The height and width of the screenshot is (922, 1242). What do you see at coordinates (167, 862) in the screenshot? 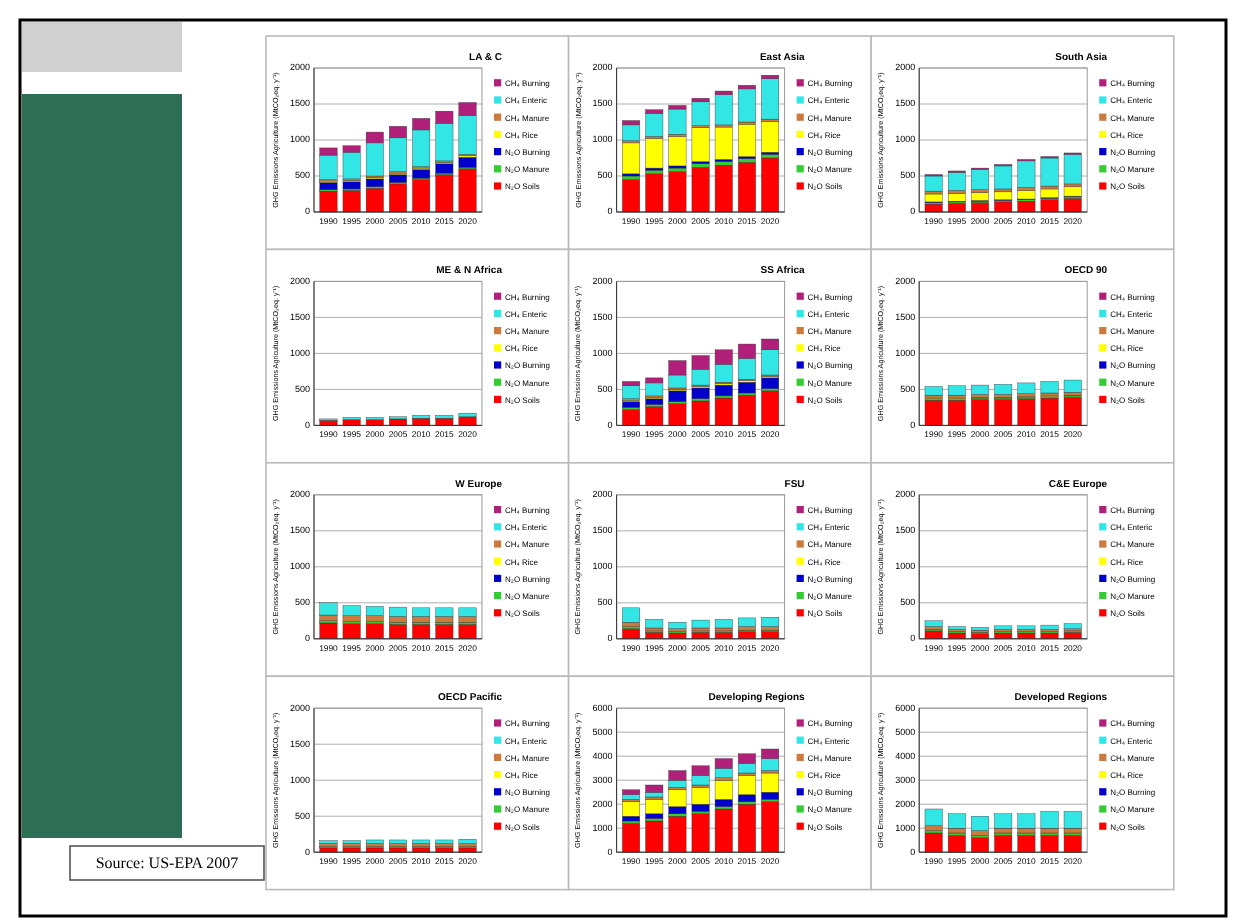
I see `source-note: Source: US-EPA 2007` at bounding box center [167, 862].